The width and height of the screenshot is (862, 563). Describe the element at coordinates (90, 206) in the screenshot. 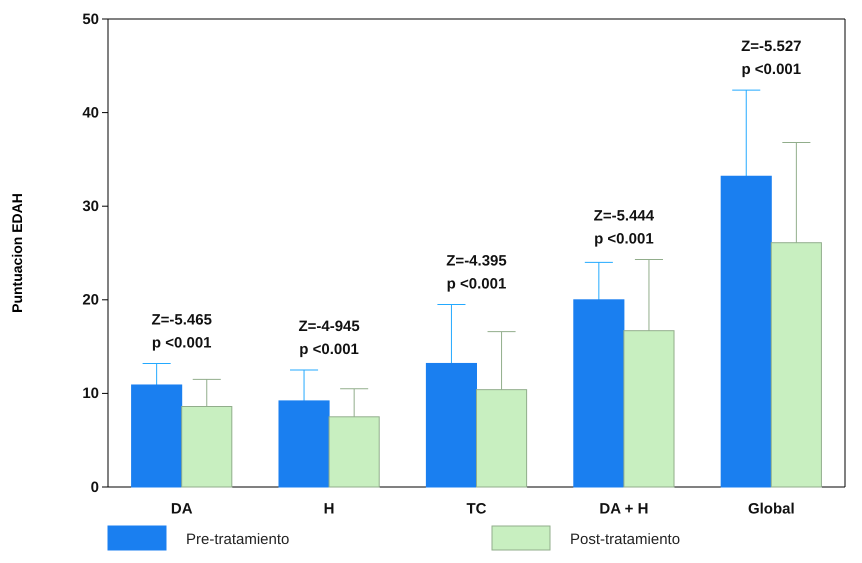

I see `y-tick-label: 30` at that location.